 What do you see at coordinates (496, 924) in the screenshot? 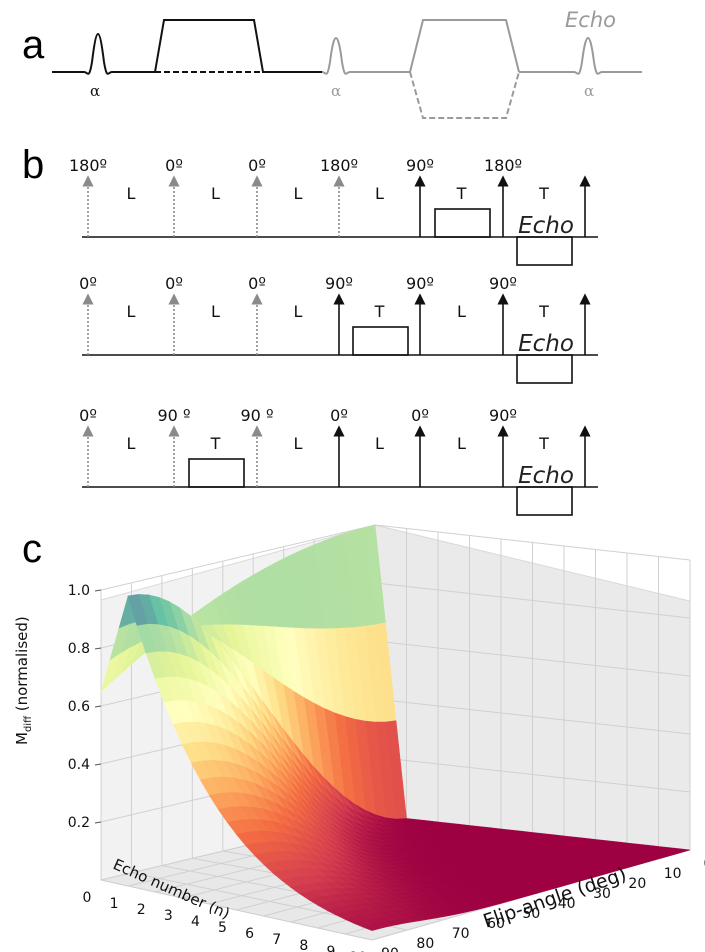
I see `y-tick-label: 60` at bounding box center [496, 924].